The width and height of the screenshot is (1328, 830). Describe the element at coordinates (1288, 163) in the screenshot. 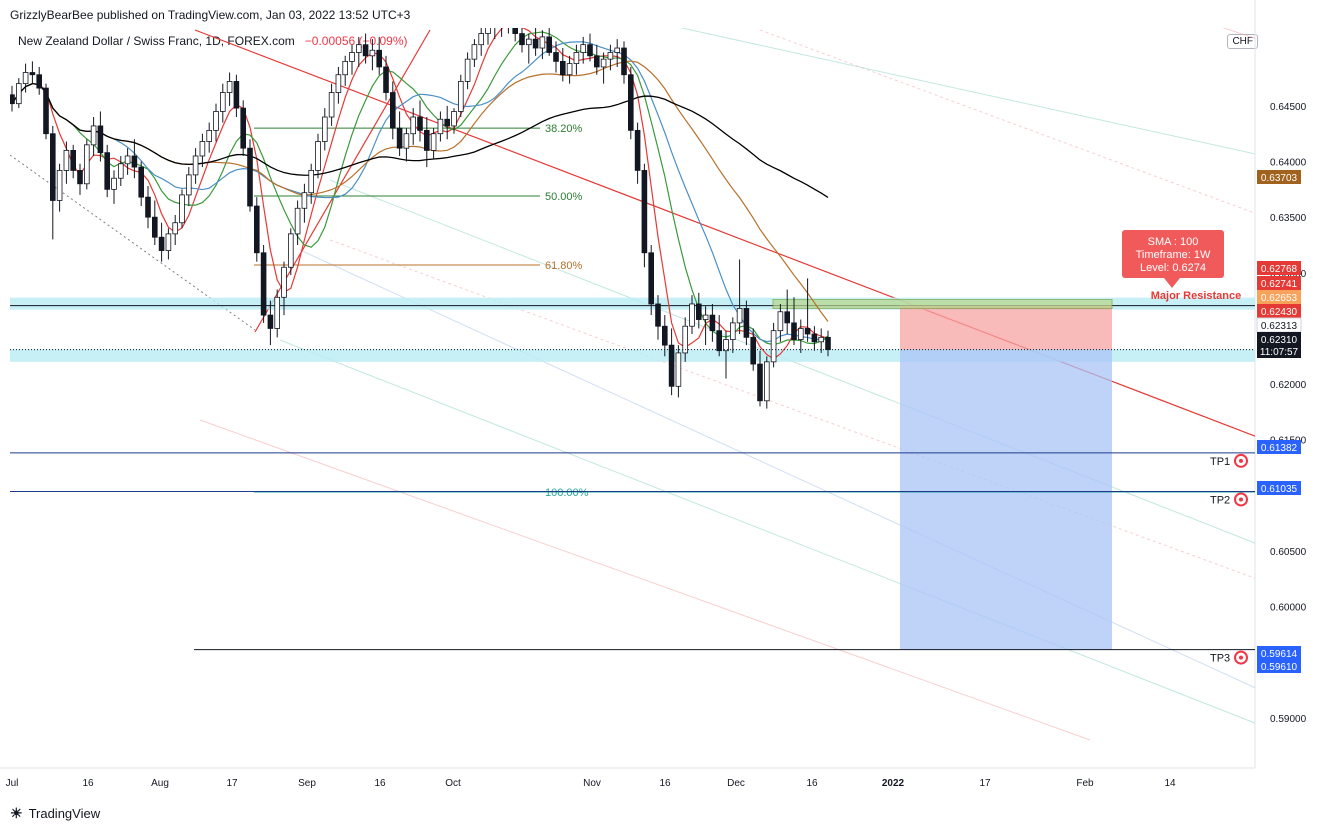

I see `y-tick-label: 0.64000` at that location.